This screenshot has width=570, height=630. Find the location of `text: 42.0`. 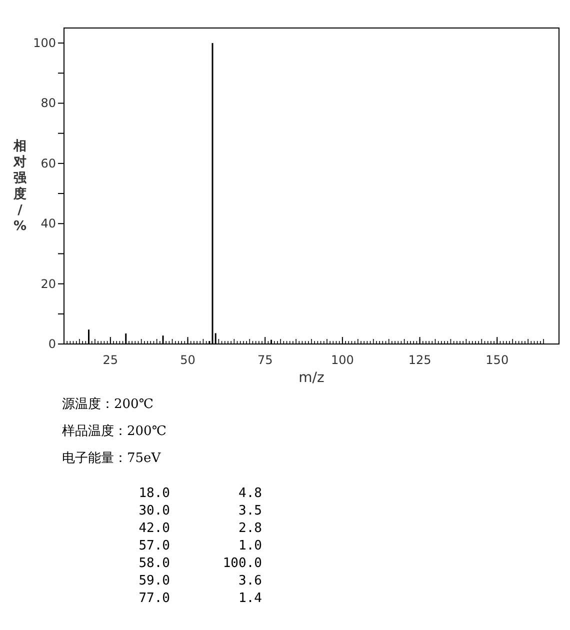

text: 42.0 is located at coordinates (154, 528).